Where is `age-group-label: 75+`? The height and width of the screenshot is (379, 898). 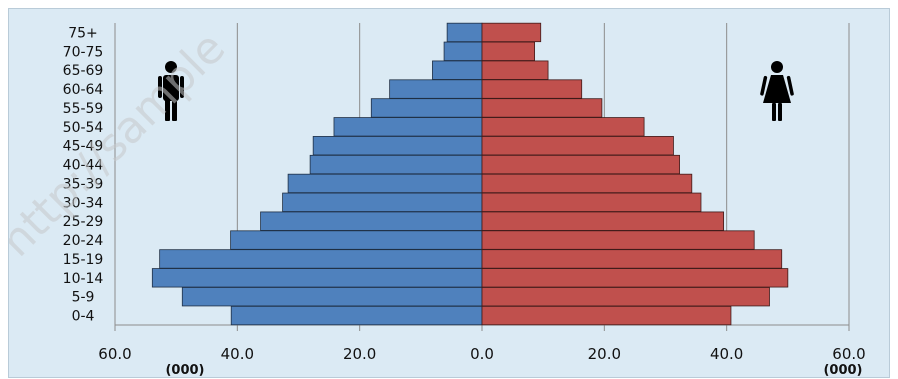 age-group-label: 75+ is located at coordinates (83, 33).